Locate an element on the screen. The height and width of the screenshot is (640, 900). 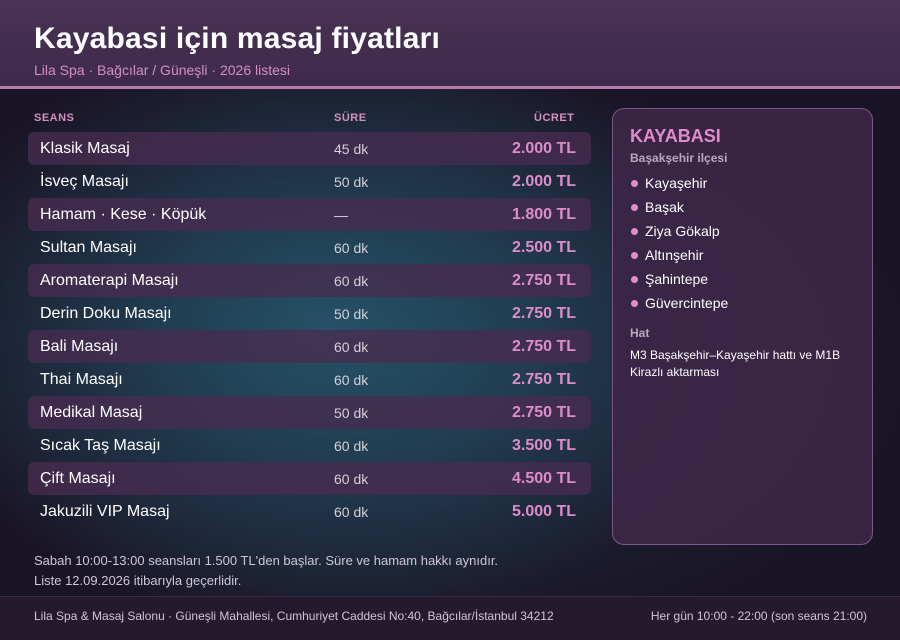
neighborhood-name: Kayaşehir is located at coordinates (676, 183).